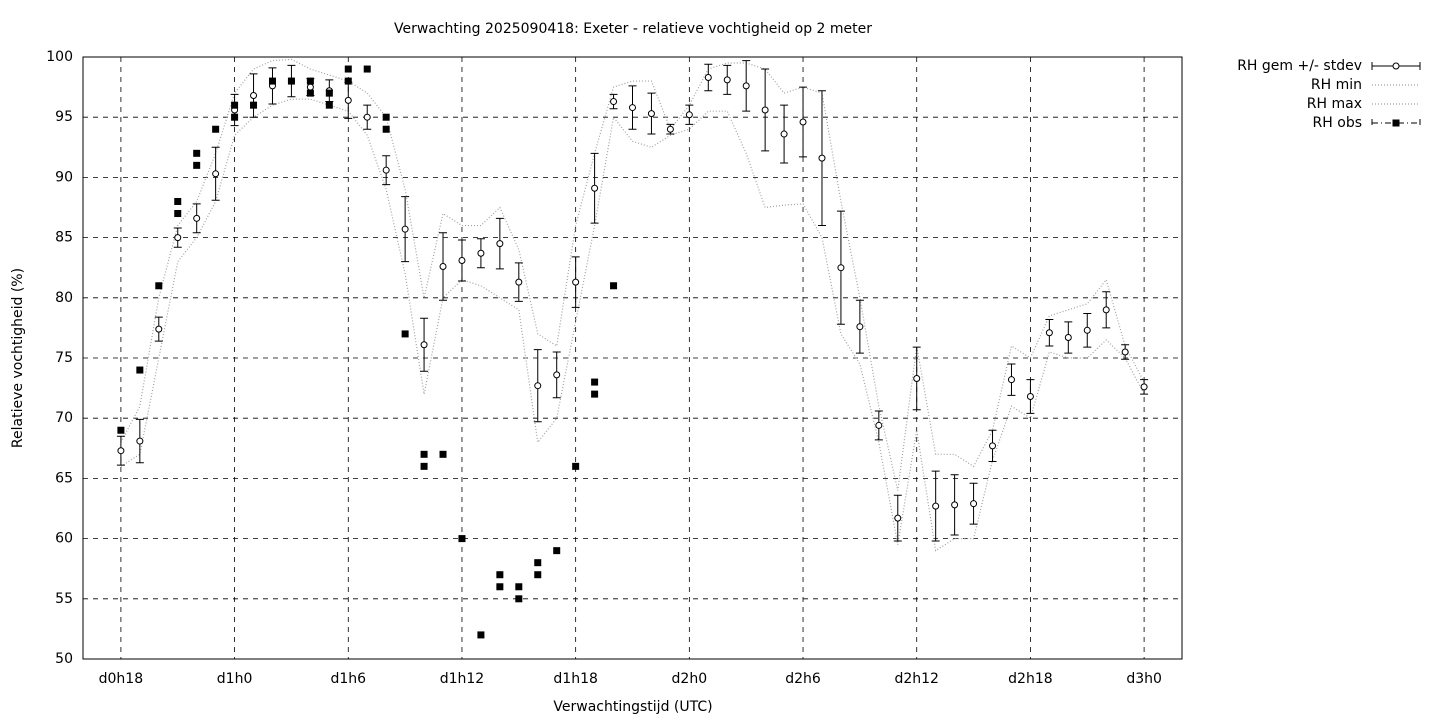  What do you see at coordinates (64, 358) in the screenshot?
I see `y-tick-label: 75` at bounding box center [64, 358].